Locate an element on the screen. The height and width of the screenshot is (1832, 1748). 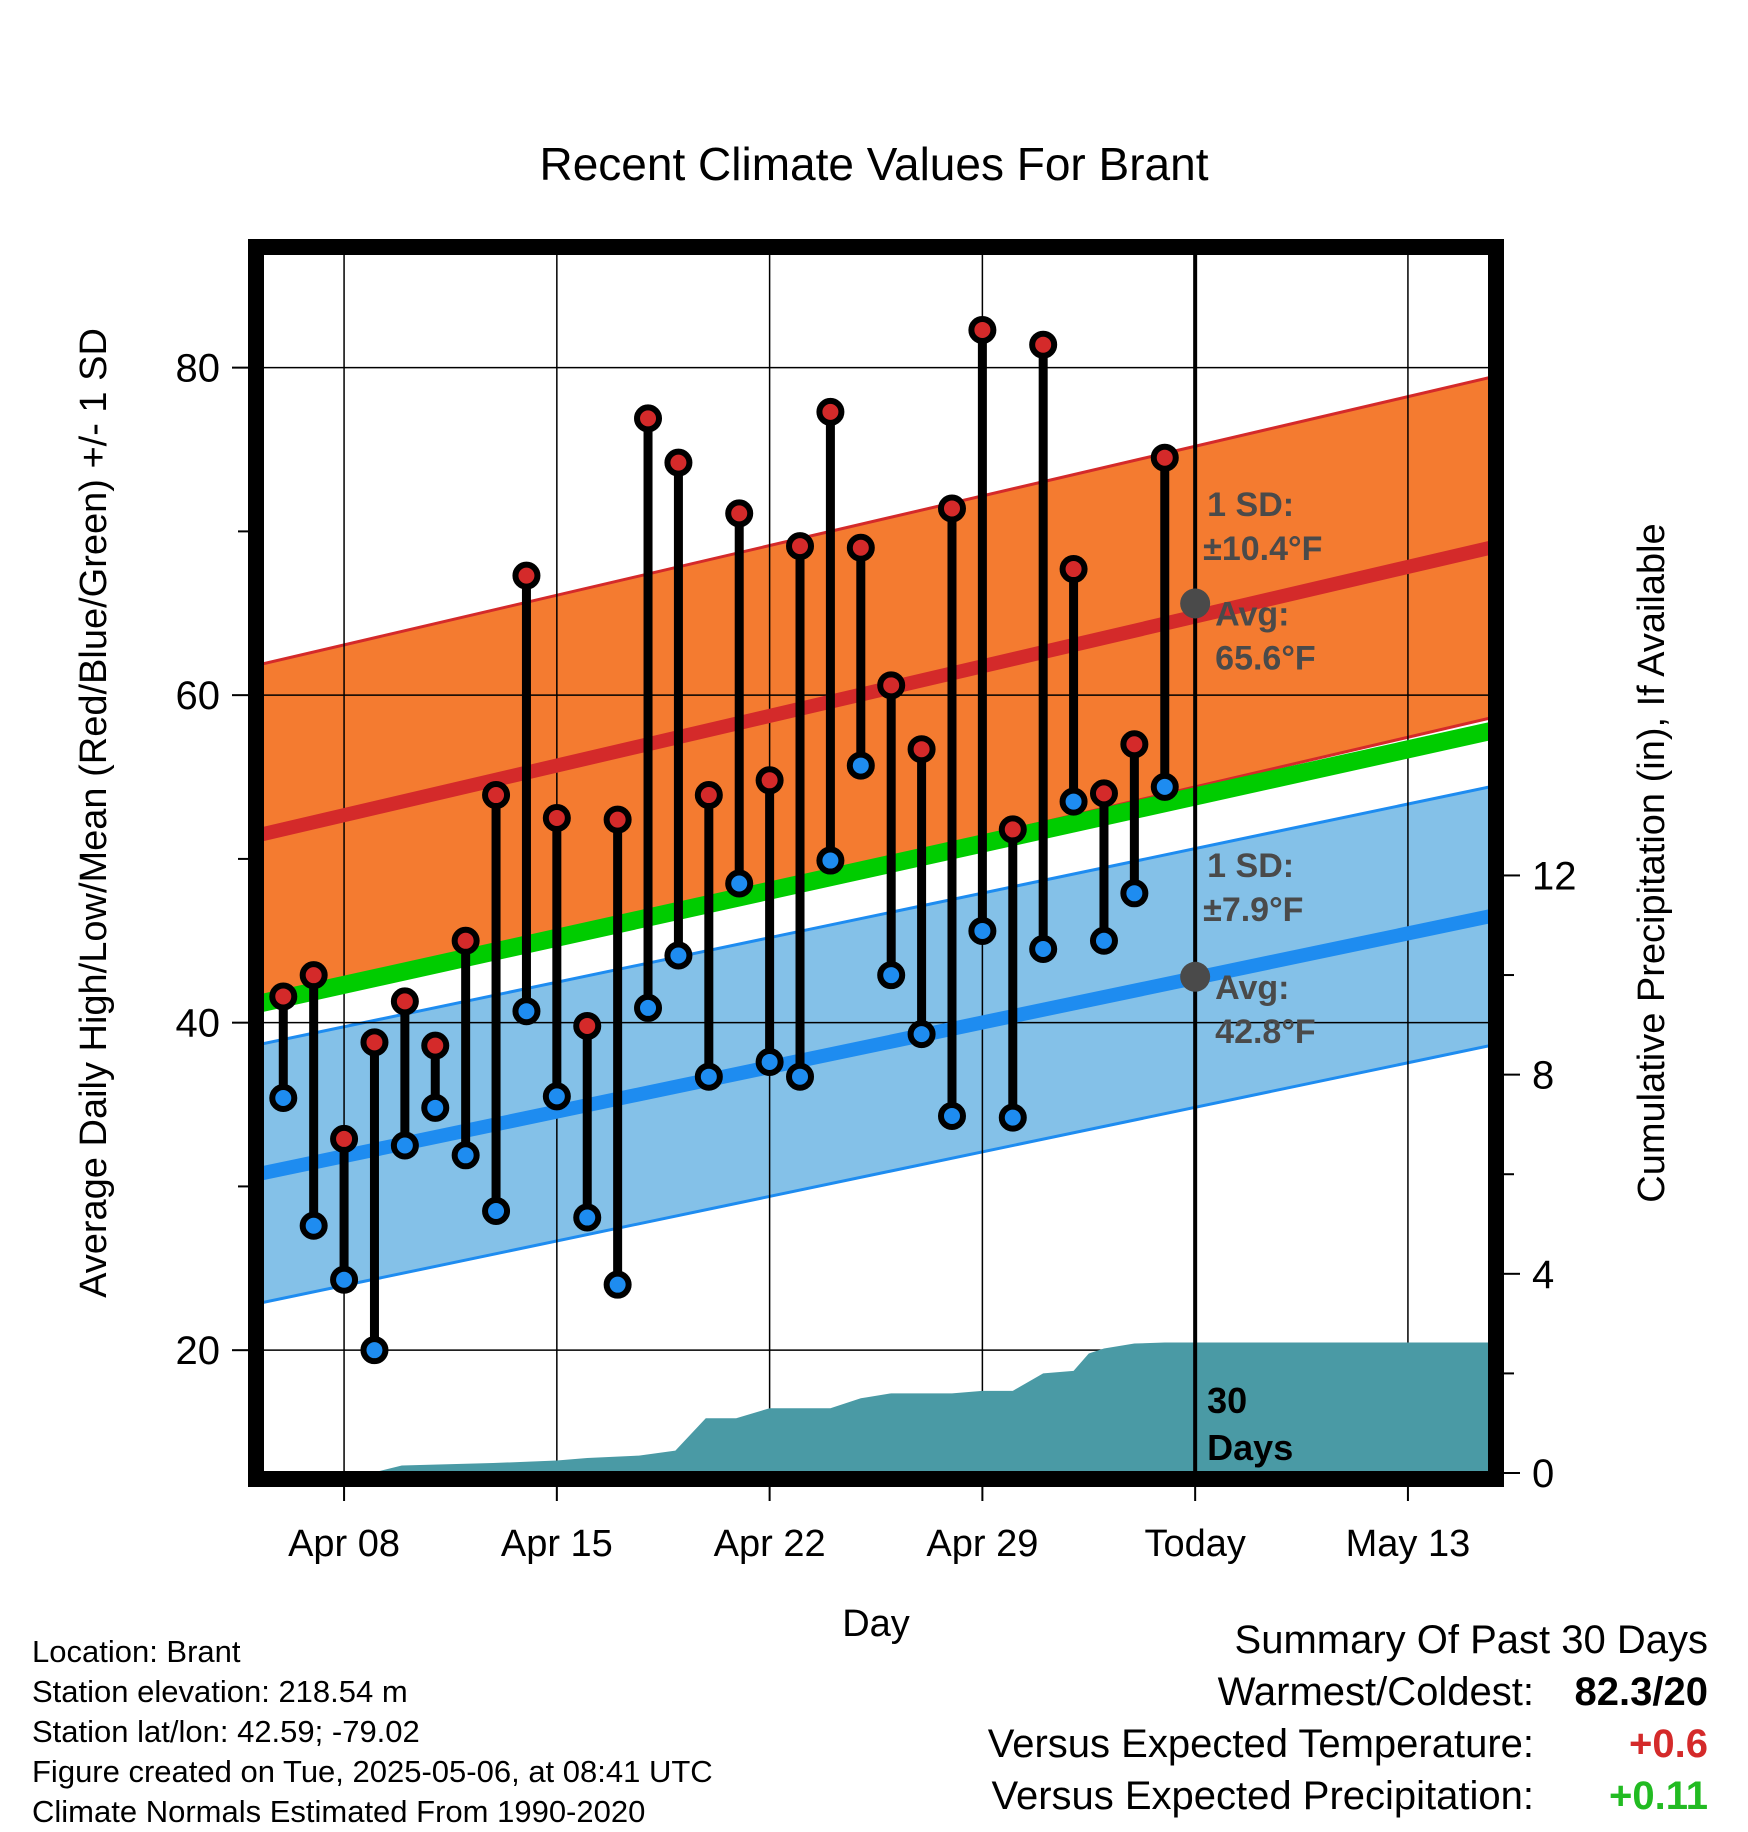
x-tick-label: Today is located at coordinates (1194, 1544).